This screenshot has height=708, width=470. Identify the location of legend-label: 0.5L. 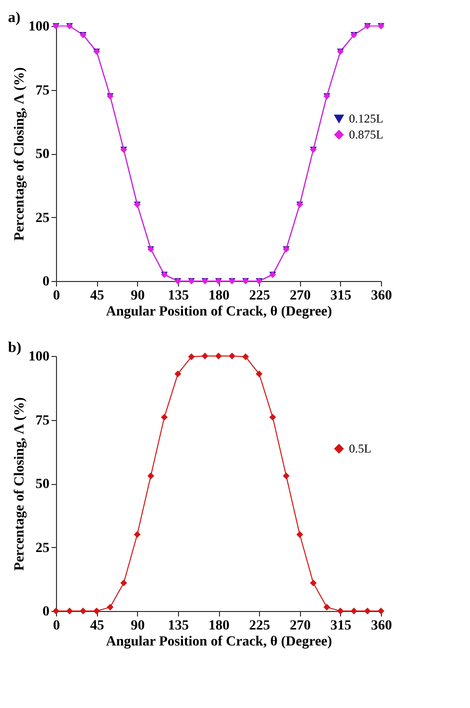
(360, 449).